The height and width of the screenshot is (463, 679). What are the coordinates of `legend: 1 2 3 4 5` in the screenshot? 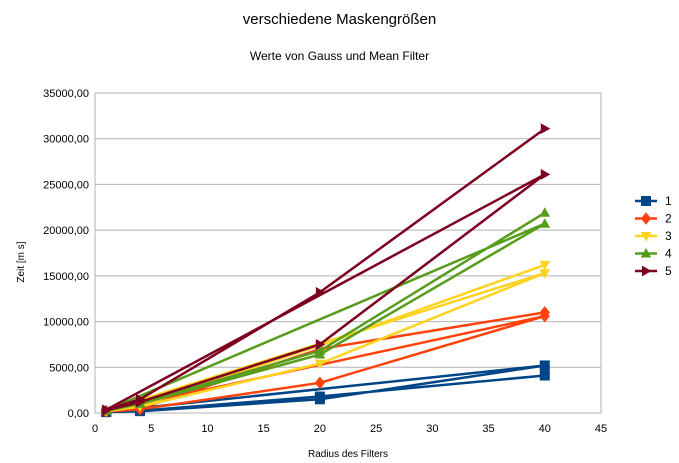 It's located at (653, 236).